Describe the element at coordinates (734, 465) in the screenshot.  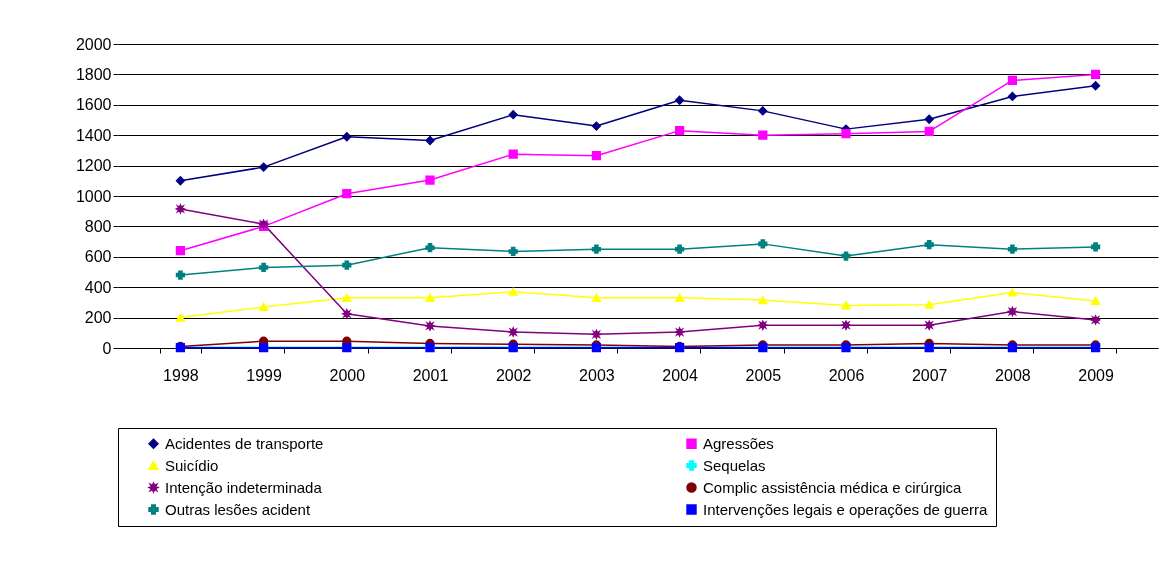
I see `legend-label: Sequelas` at that location.